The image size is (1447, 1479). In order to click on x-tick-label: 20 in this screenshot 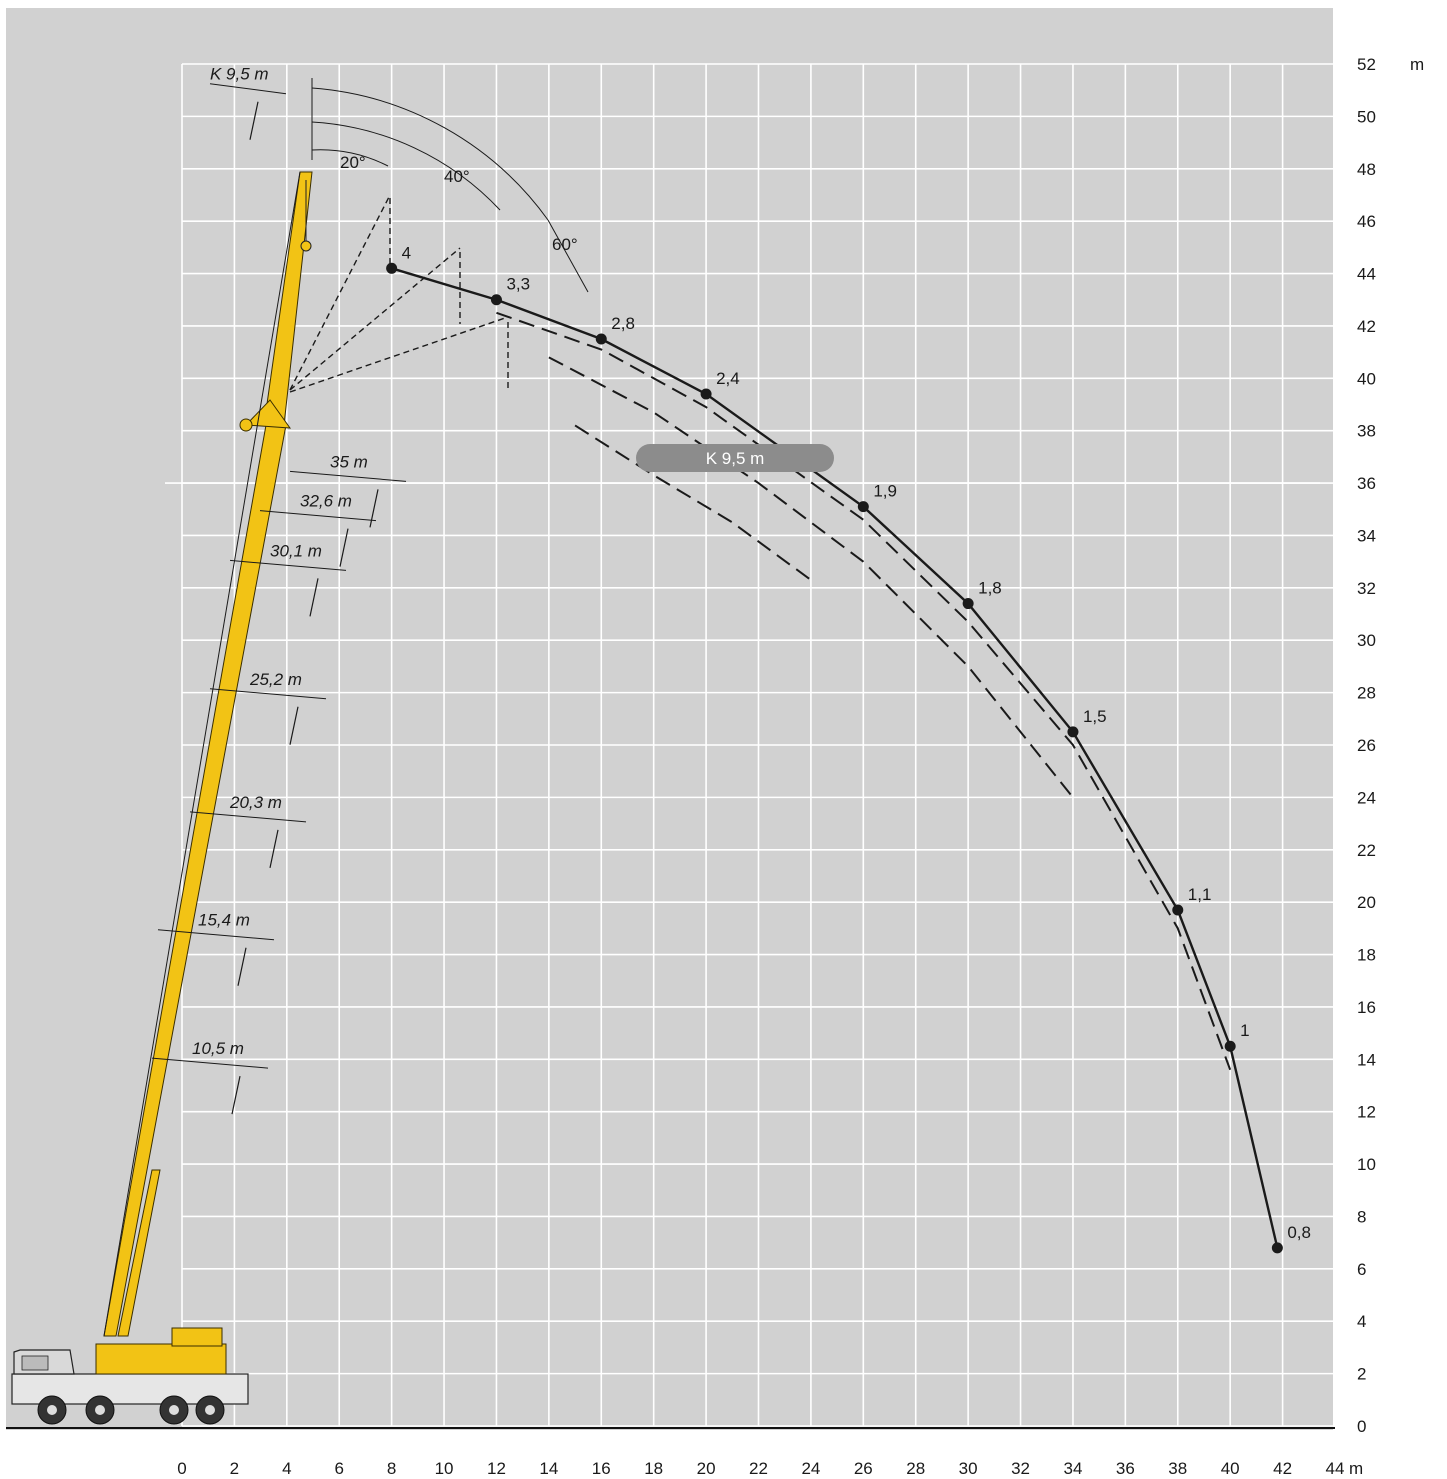, I will do `click(706, 1468)`.